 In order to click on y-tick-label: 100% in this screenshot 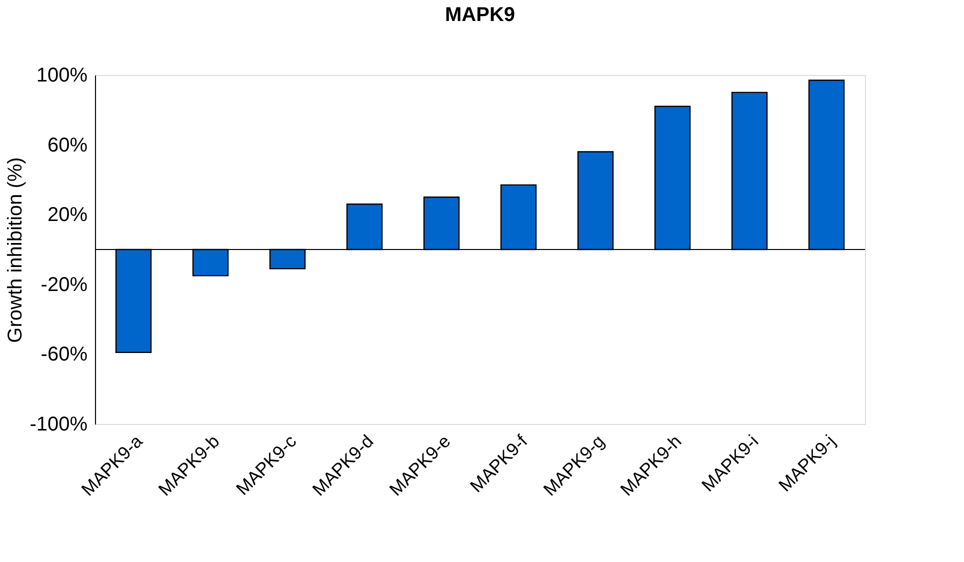, I will do `click(62, 75)`.